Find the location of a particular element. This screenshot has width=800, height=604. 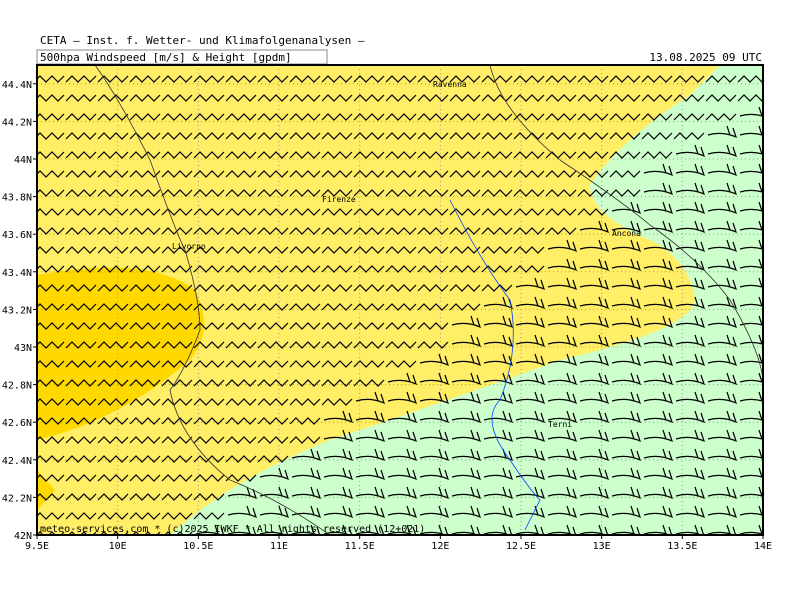

subtitle: 500hpa Windspeed [m/s] & Height [gpdm] is located at coordinates (166, 57).